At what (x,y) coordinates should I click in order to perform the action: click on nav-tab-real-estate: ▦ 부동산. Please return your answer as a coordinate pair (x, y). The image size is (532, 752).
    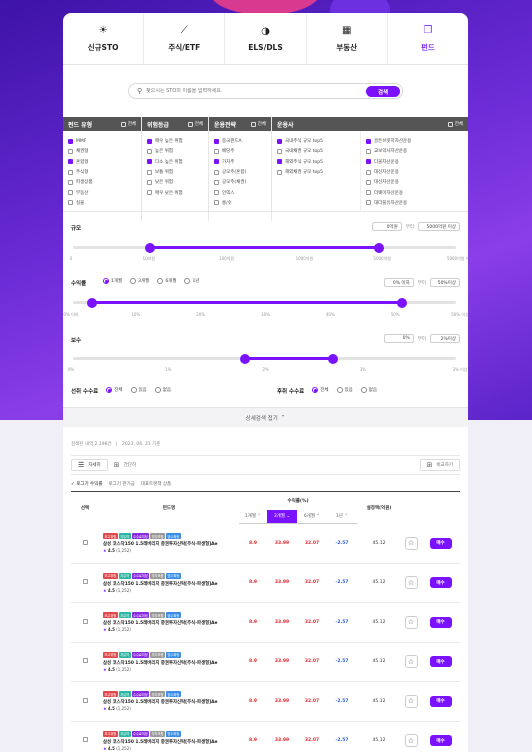
    Looking at the image, I should click on (347, 38).